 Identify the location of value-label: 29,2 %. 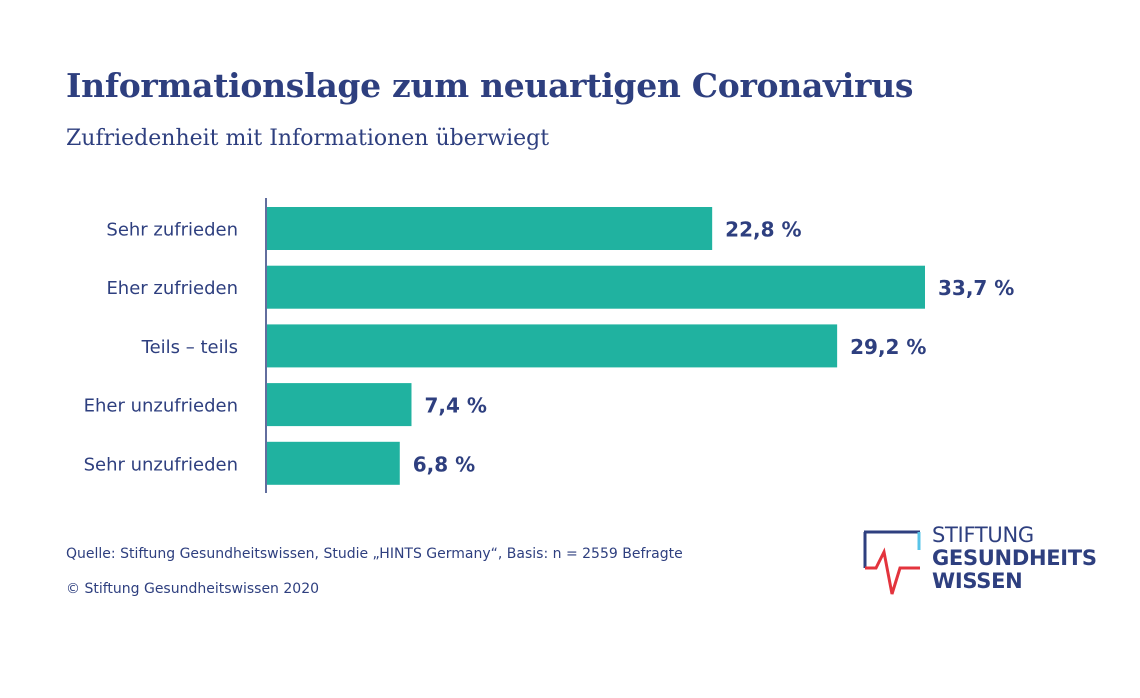
(888, 347).